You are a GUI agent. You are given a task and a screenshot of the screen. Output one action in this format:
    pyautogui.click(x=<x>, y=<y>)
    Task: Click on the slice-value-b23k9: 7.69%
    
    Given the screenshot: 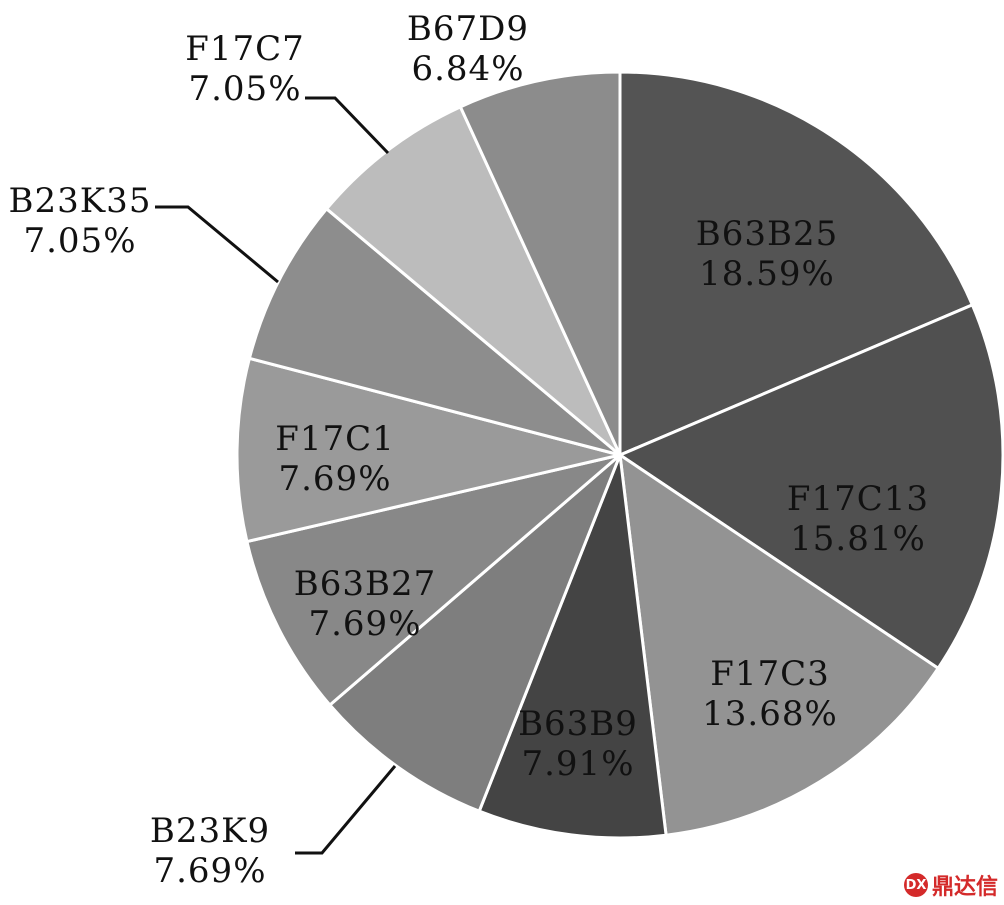 What is the action you would take?
    pyautogui.click(x=209, y=871)
    